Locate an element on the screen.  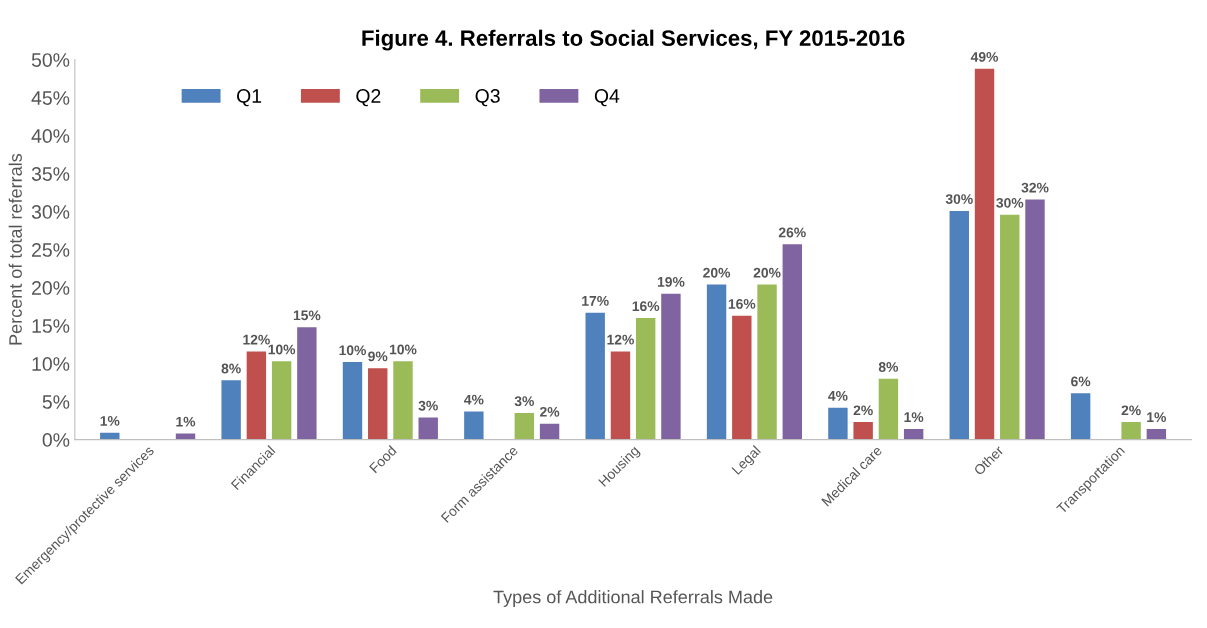
y-tick-label: 10% is located at coordinates (51, 364).